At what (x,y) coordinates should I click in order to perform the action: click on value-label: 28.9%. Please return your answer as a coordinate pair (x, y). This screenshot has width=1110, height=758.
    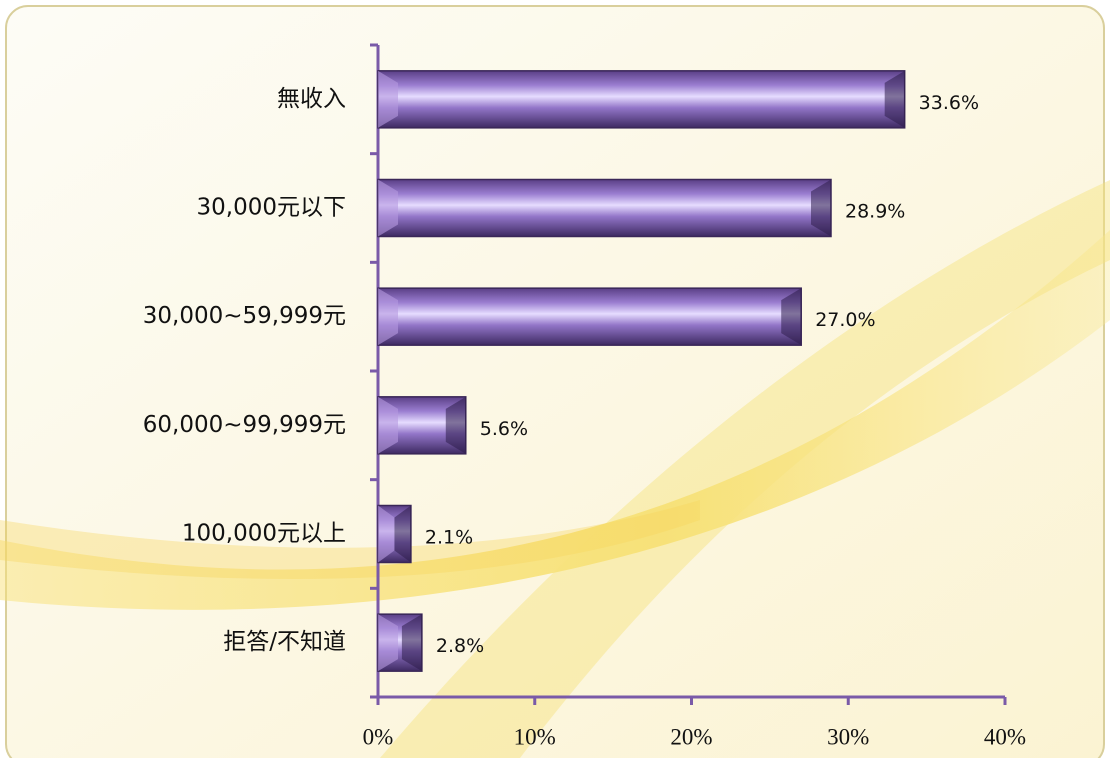
    Looking at the image, I should click on (875, 212).